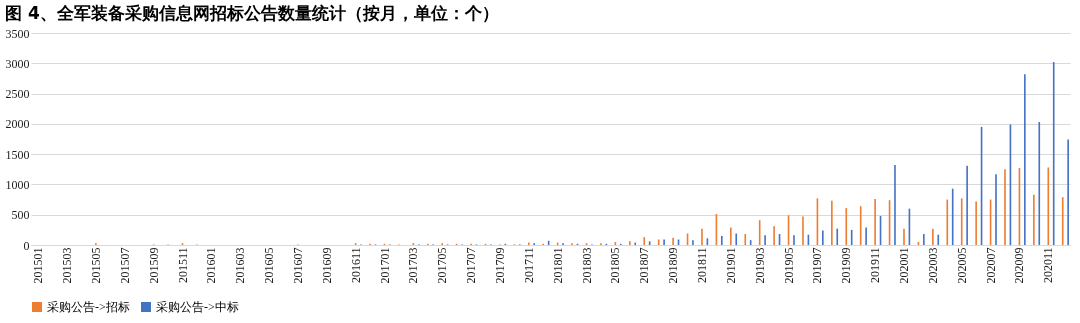  Describe the element at coordinates (702, 265) in the screenshot. I see `x-tick-label: 201811` at that location.